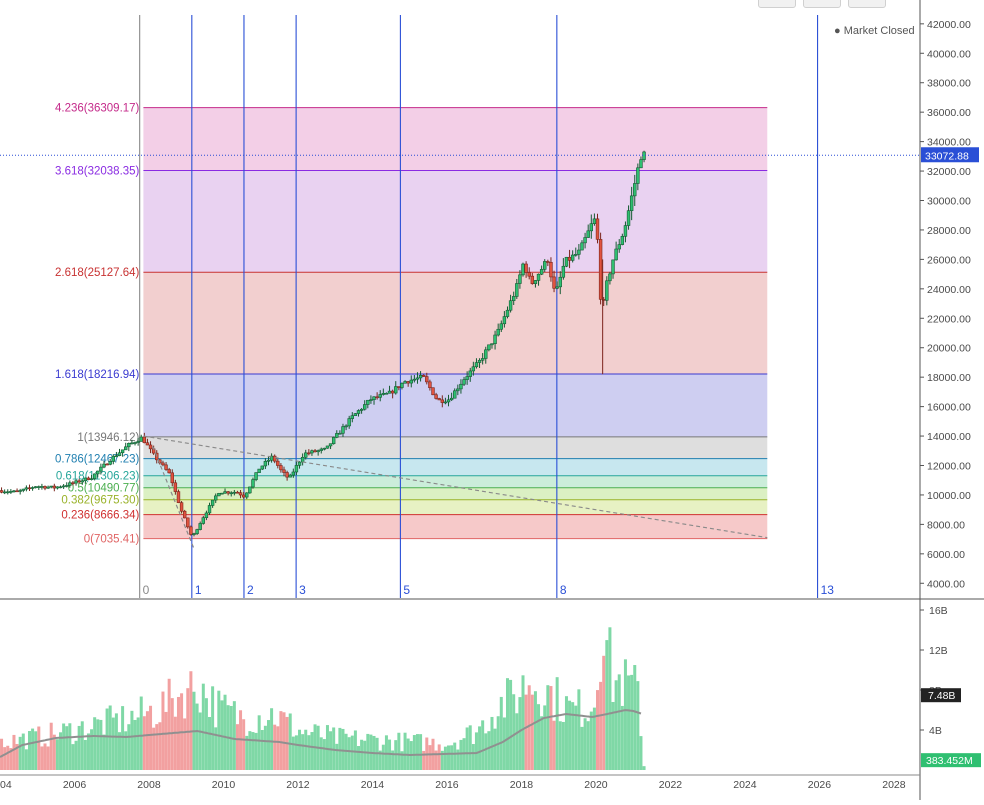 The height and width of the screenshot is (805, 984). Describe the element at coordinates (867, 4) in the screenshot. I see `toolbar-settings-button` at that location.